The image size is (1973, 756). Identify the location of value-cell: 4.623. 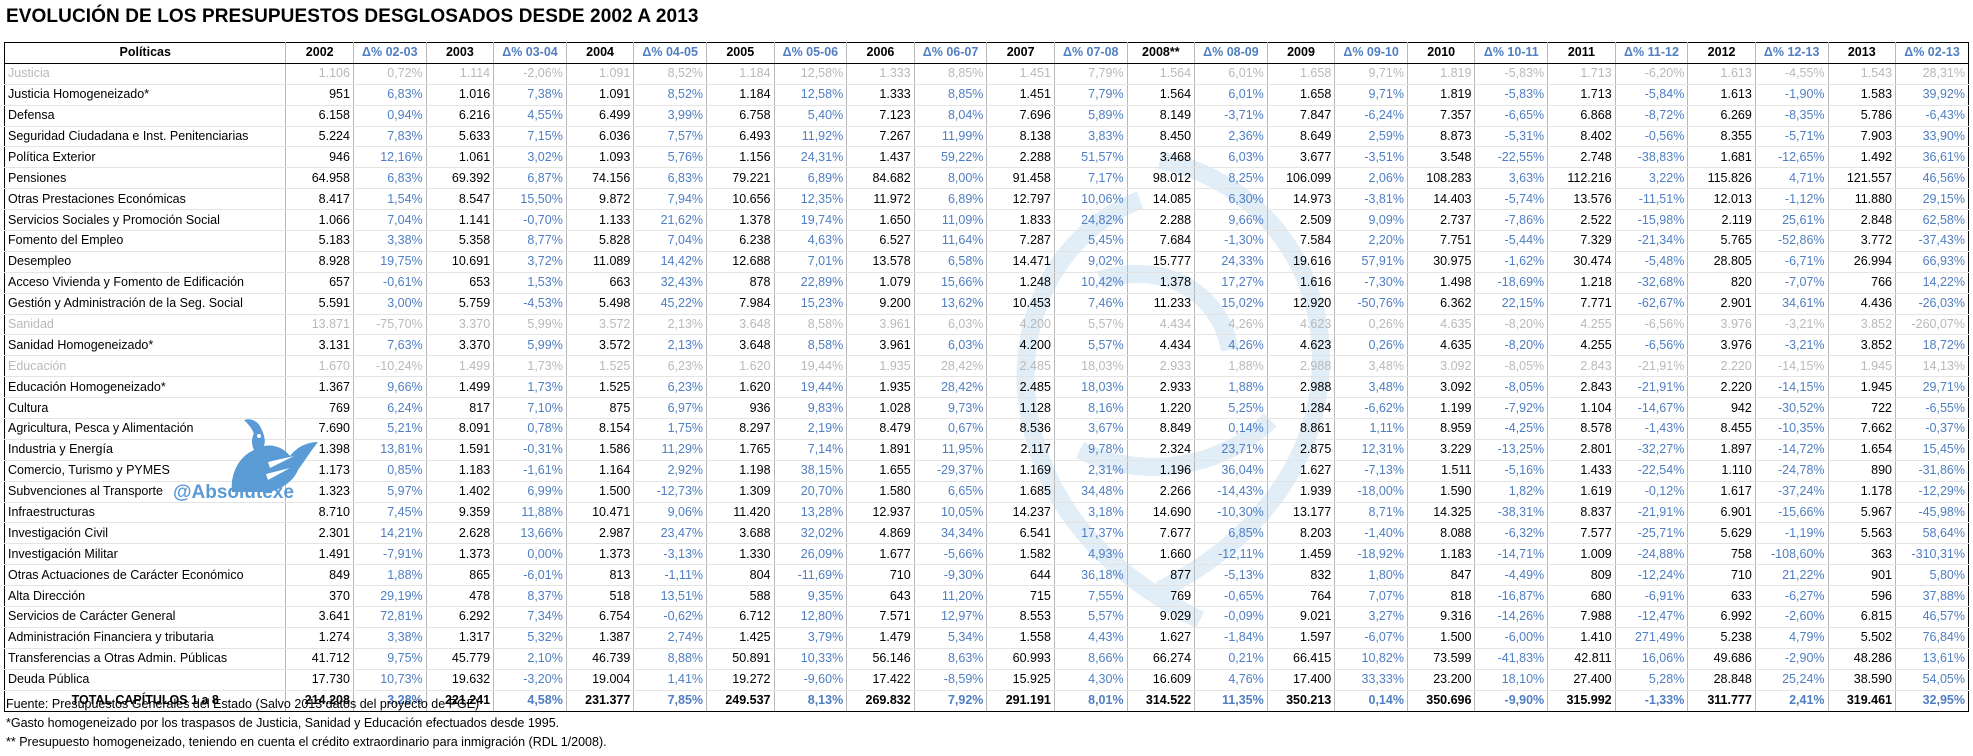
(1301, 345).